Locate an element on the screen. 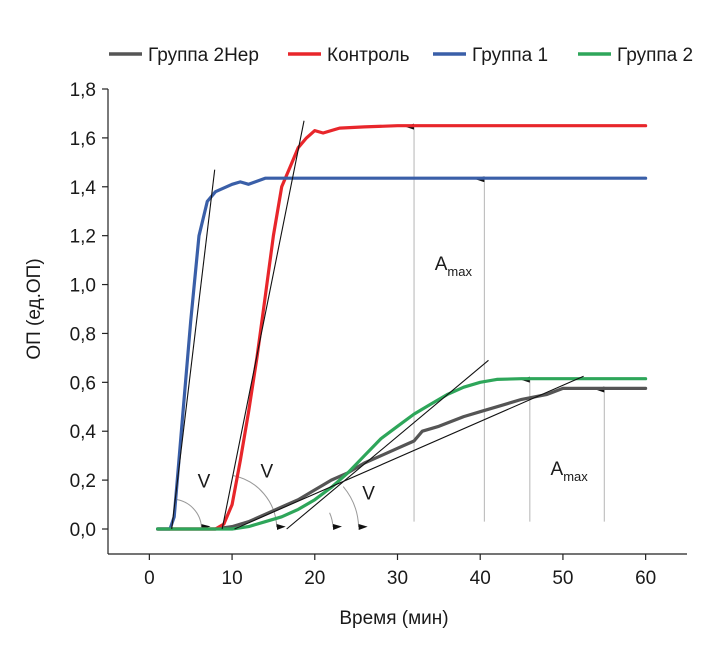 Image resolution: width=717 pixels, height=651 pixels. legend-label: Группа 2 is located at coordinates (655, 55).